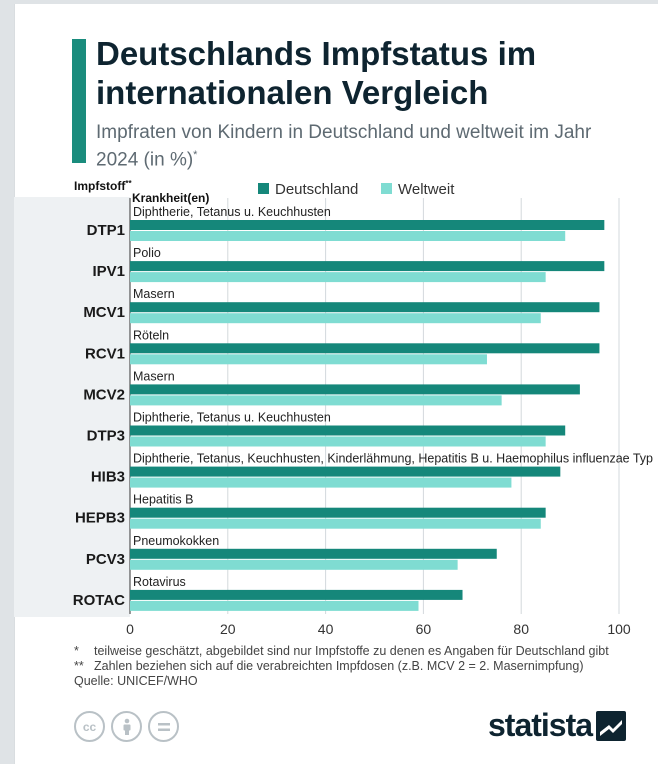 This screenshot has width=658, height=764. What do you see at coordinates (378, 629) in the screenshot?
I see `x-axis-ticks: 0 20 40 60 80 100` at bounding box center [378, 629].